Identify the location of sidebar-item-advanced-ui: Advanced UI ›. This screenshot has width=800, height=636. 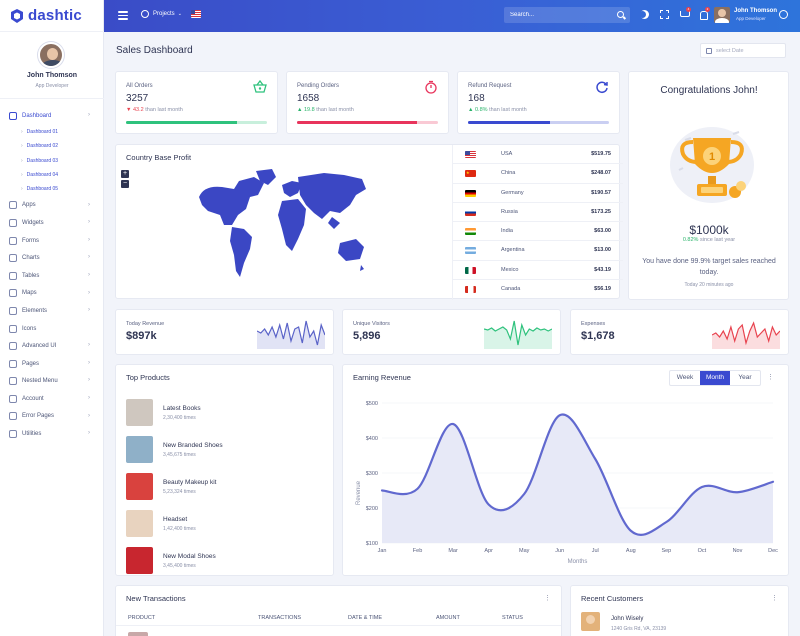
(52, 346).